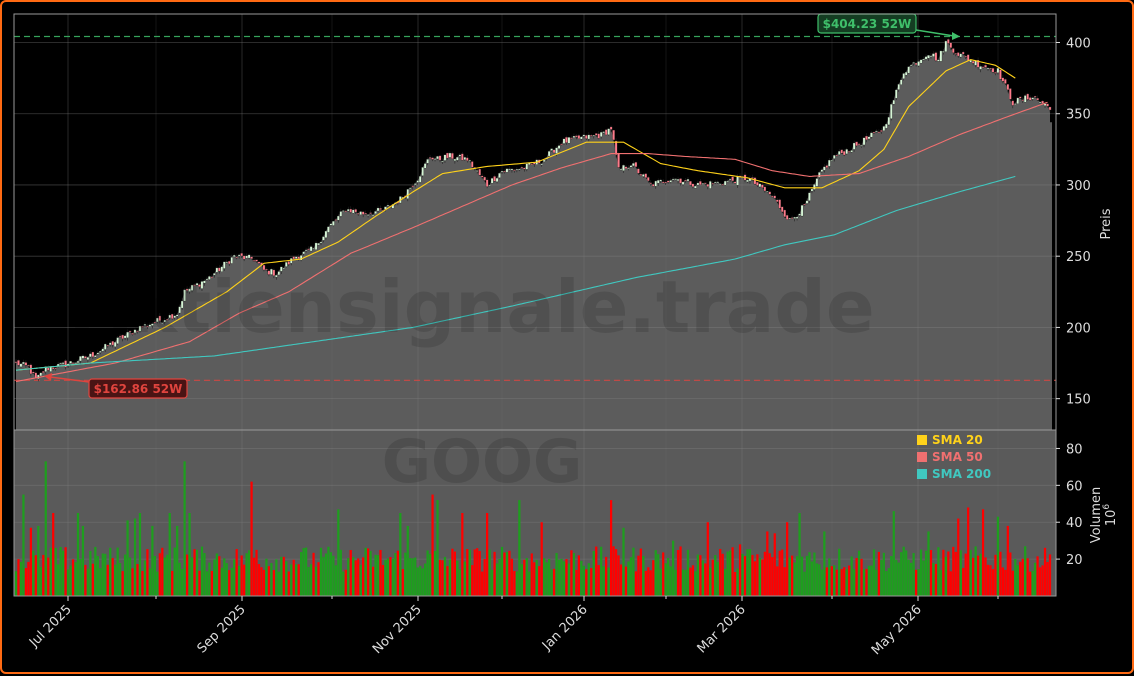 The height and width of the screenshot is (676, 1134). Describe the element at coordinates (1074, 523) in the screenshot. I see `volume-tick-label: 40` at that location.